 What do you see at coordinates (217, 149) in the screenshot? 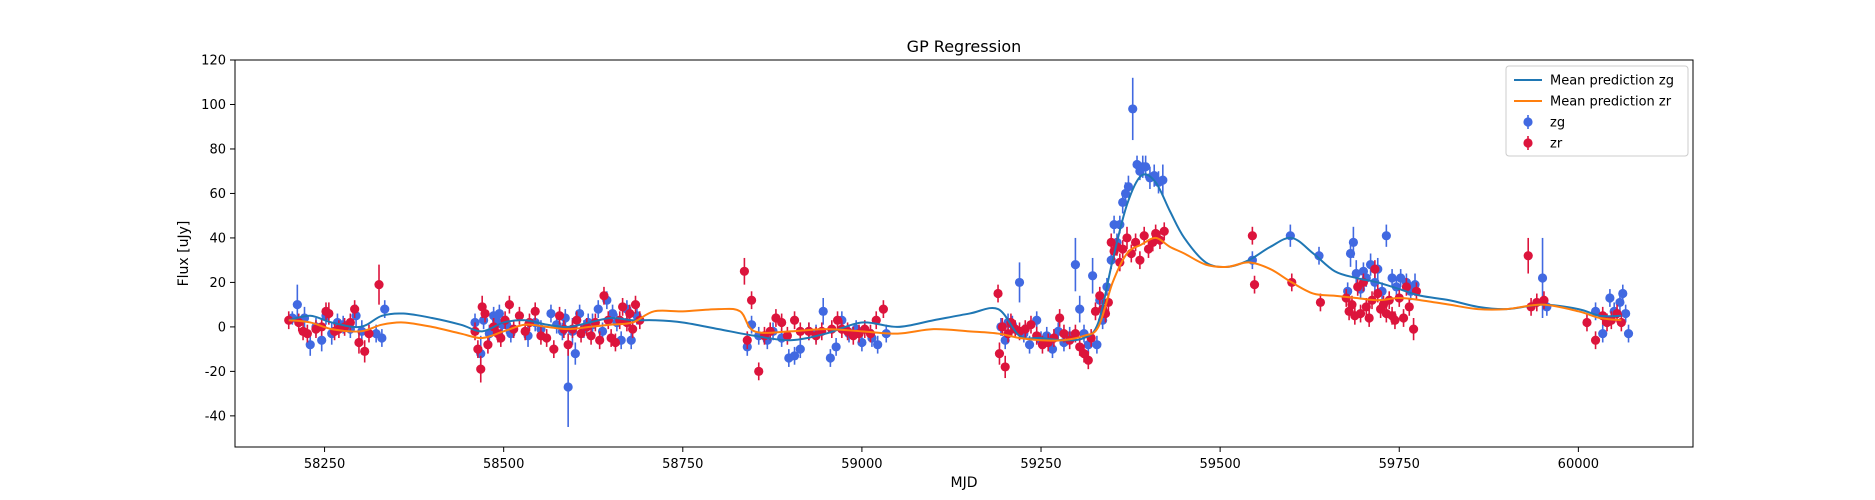
I see `y-tick-label: 80` at bounding box center [217, 149].